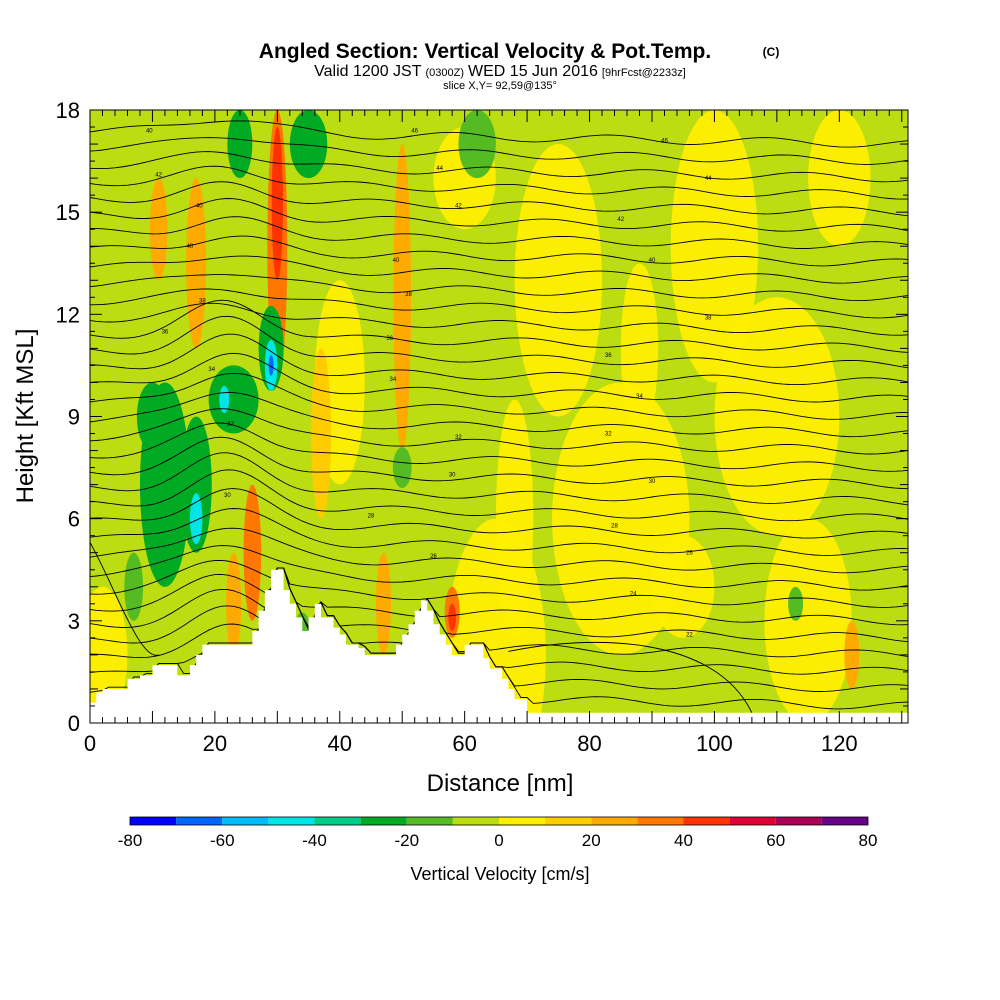 Image resolution: width=1000 pixels, height=1000 pixels. Describe the element at coordinates (500, 86) in the screenshot. I see `chart-subtitle-line2: slice X,Y= 92,59@135°` at that location.